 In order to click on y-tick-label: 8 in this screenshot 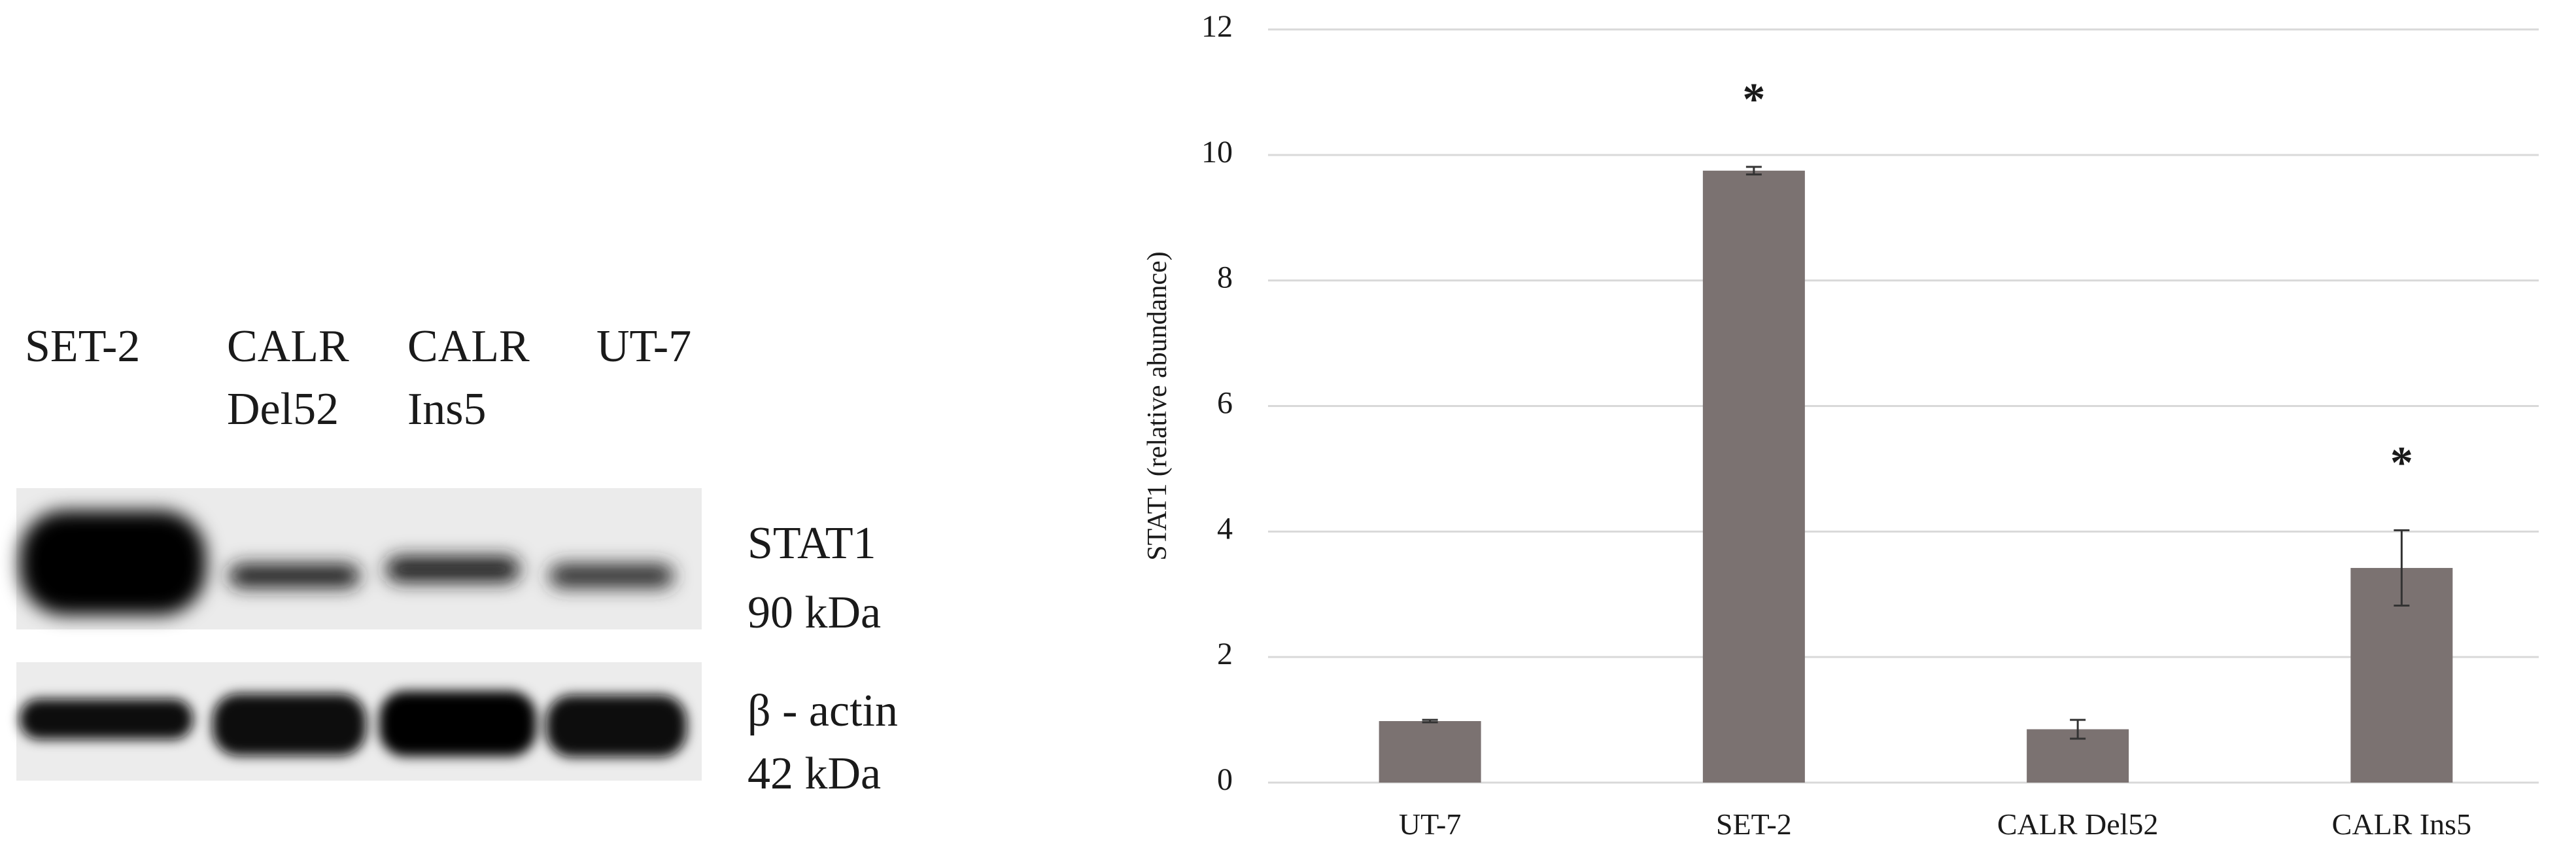, I will do `click(1225, 277)`.